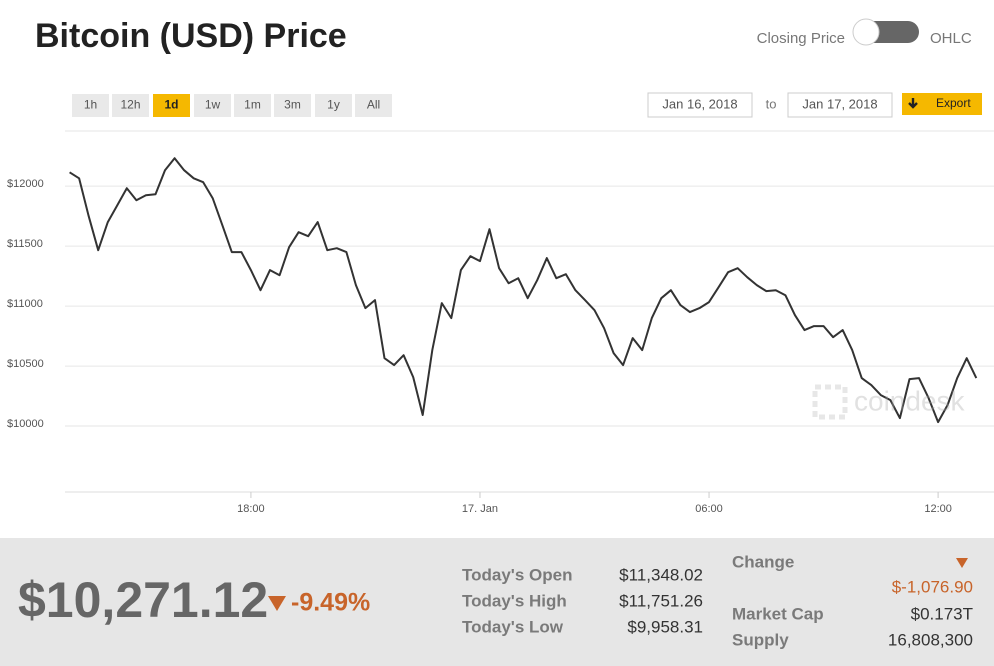 The image size is (994, 666). I want to click on range-label: 1m, so click(252, 105).